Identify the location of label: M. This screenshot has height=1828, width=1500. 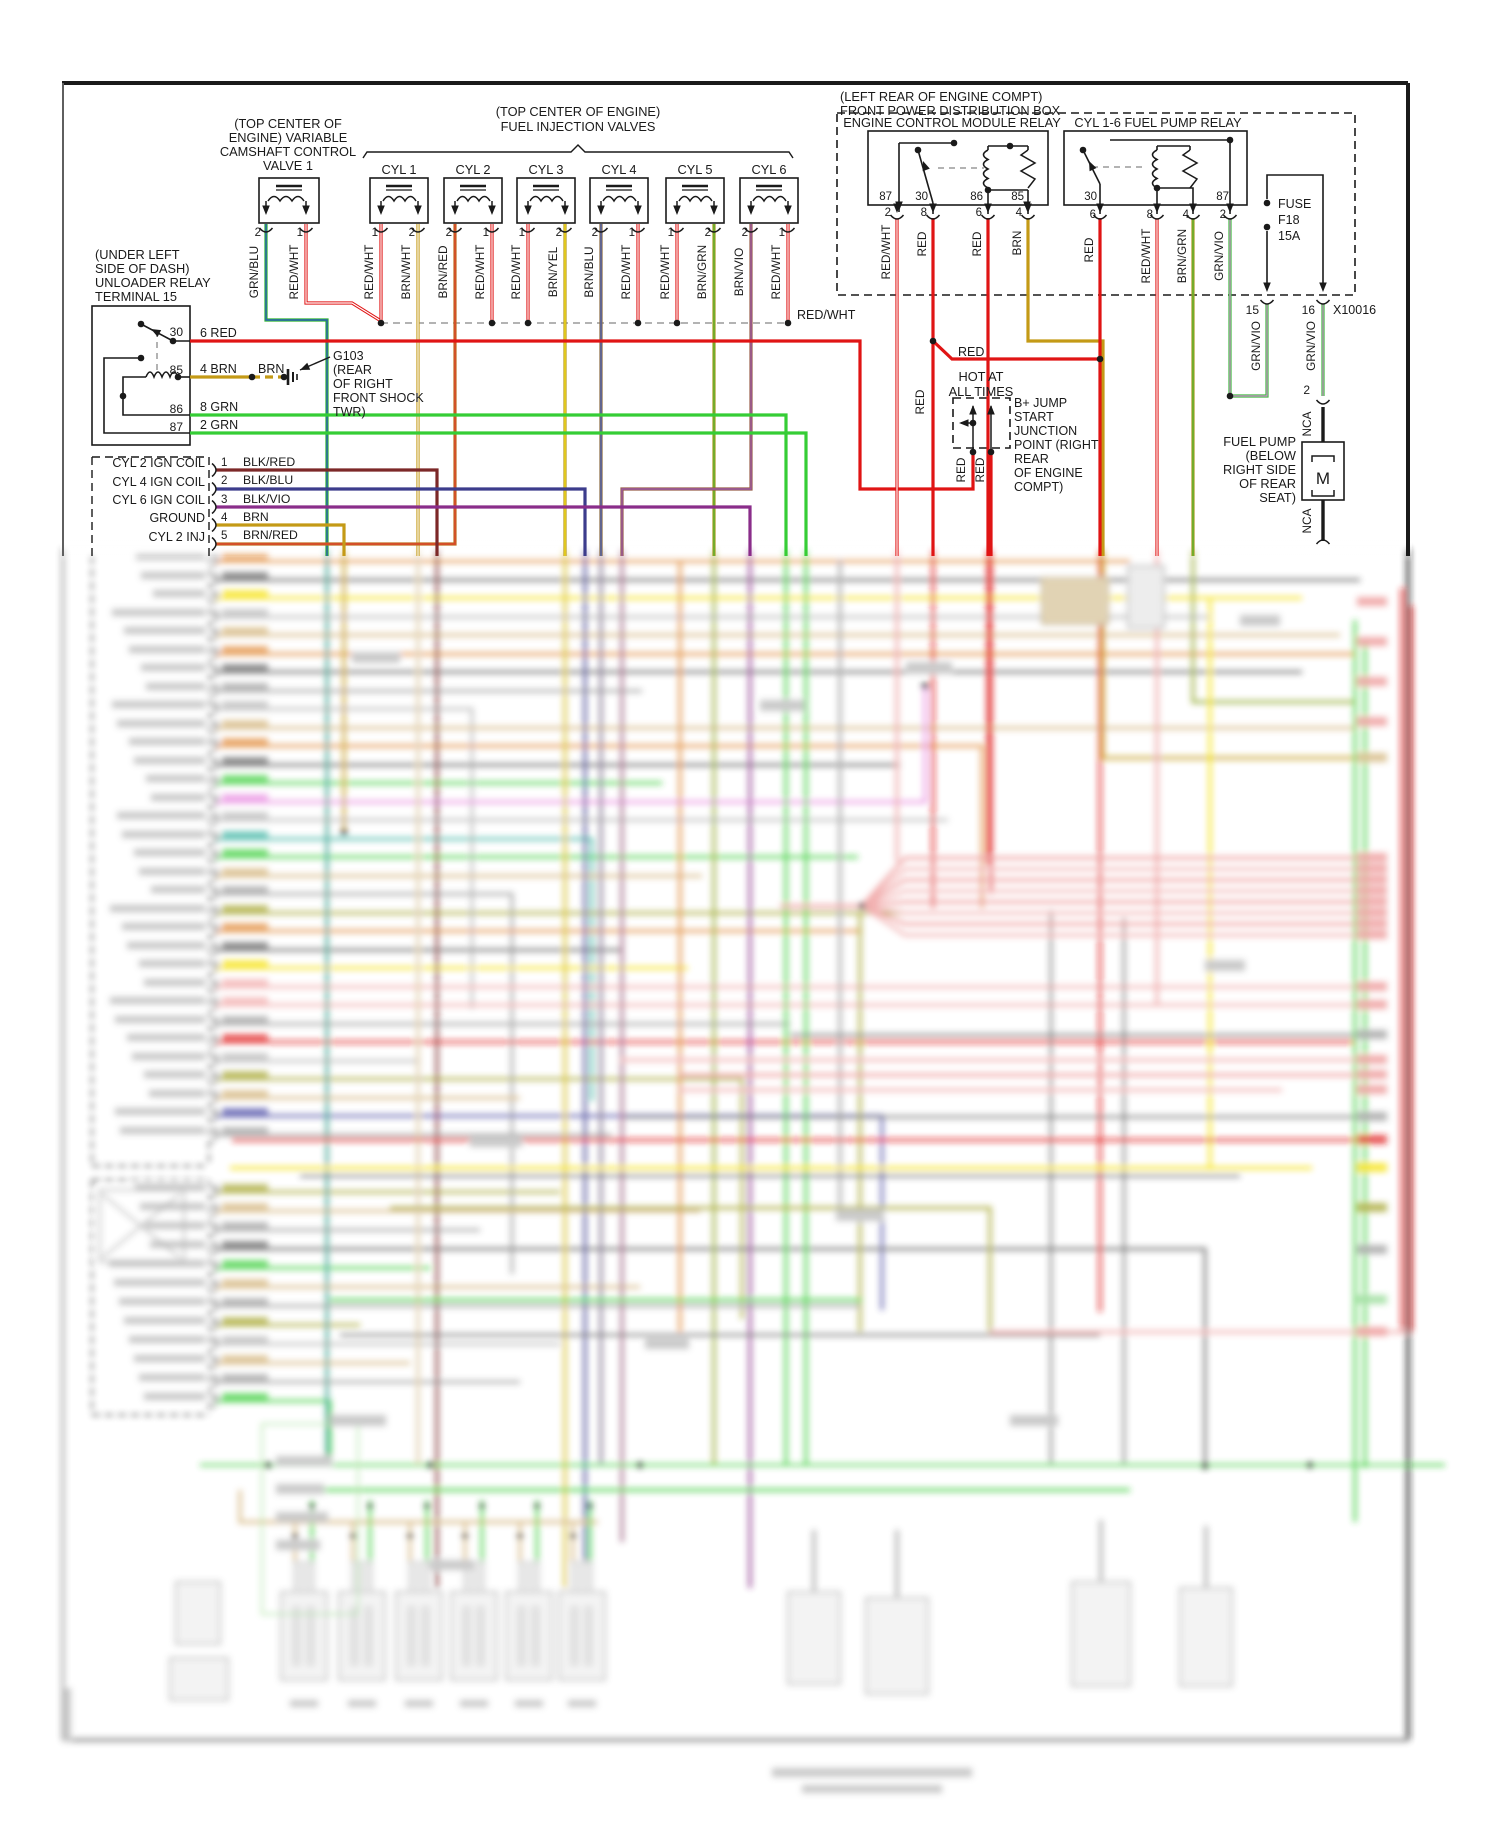
(1323, 478).